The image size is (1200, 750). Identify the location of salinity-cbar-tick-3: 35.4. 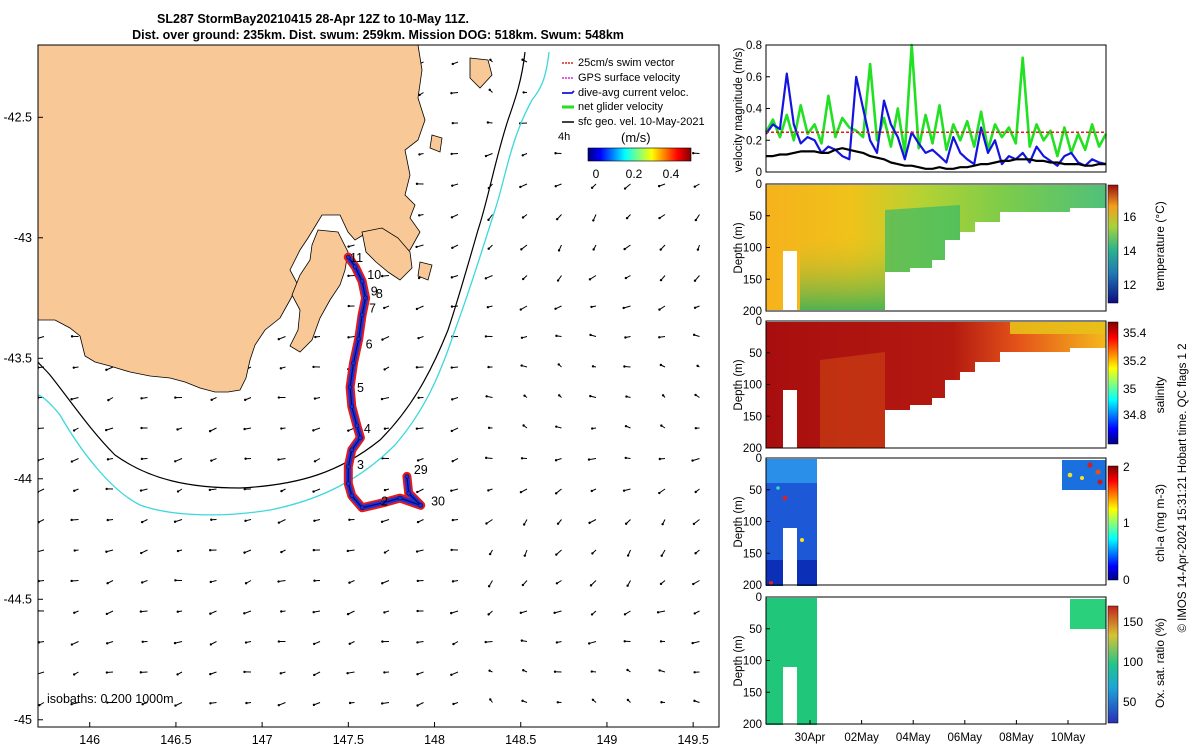
(1135, 333).